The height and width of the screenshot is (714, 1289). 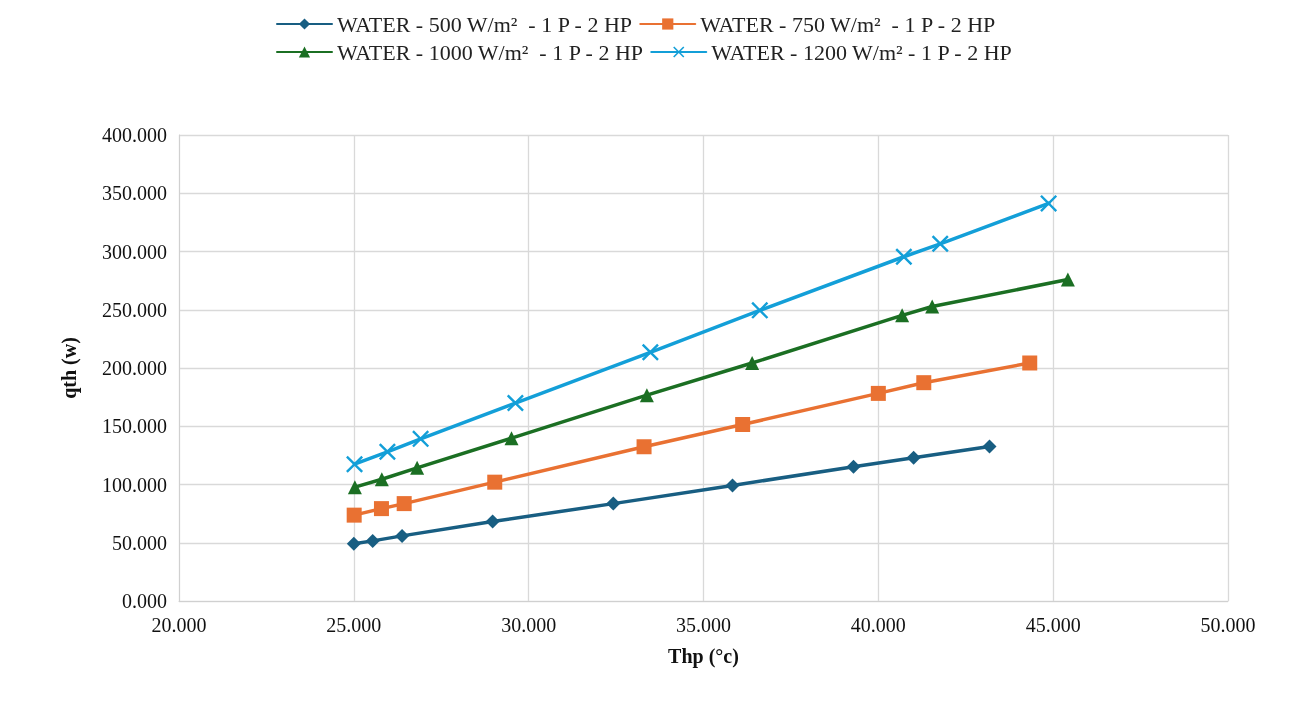 What do you see at coordinates (134, 309) in the screenshot?
I see `y-tick-label: 250.000` at bounding box center [134, 309].